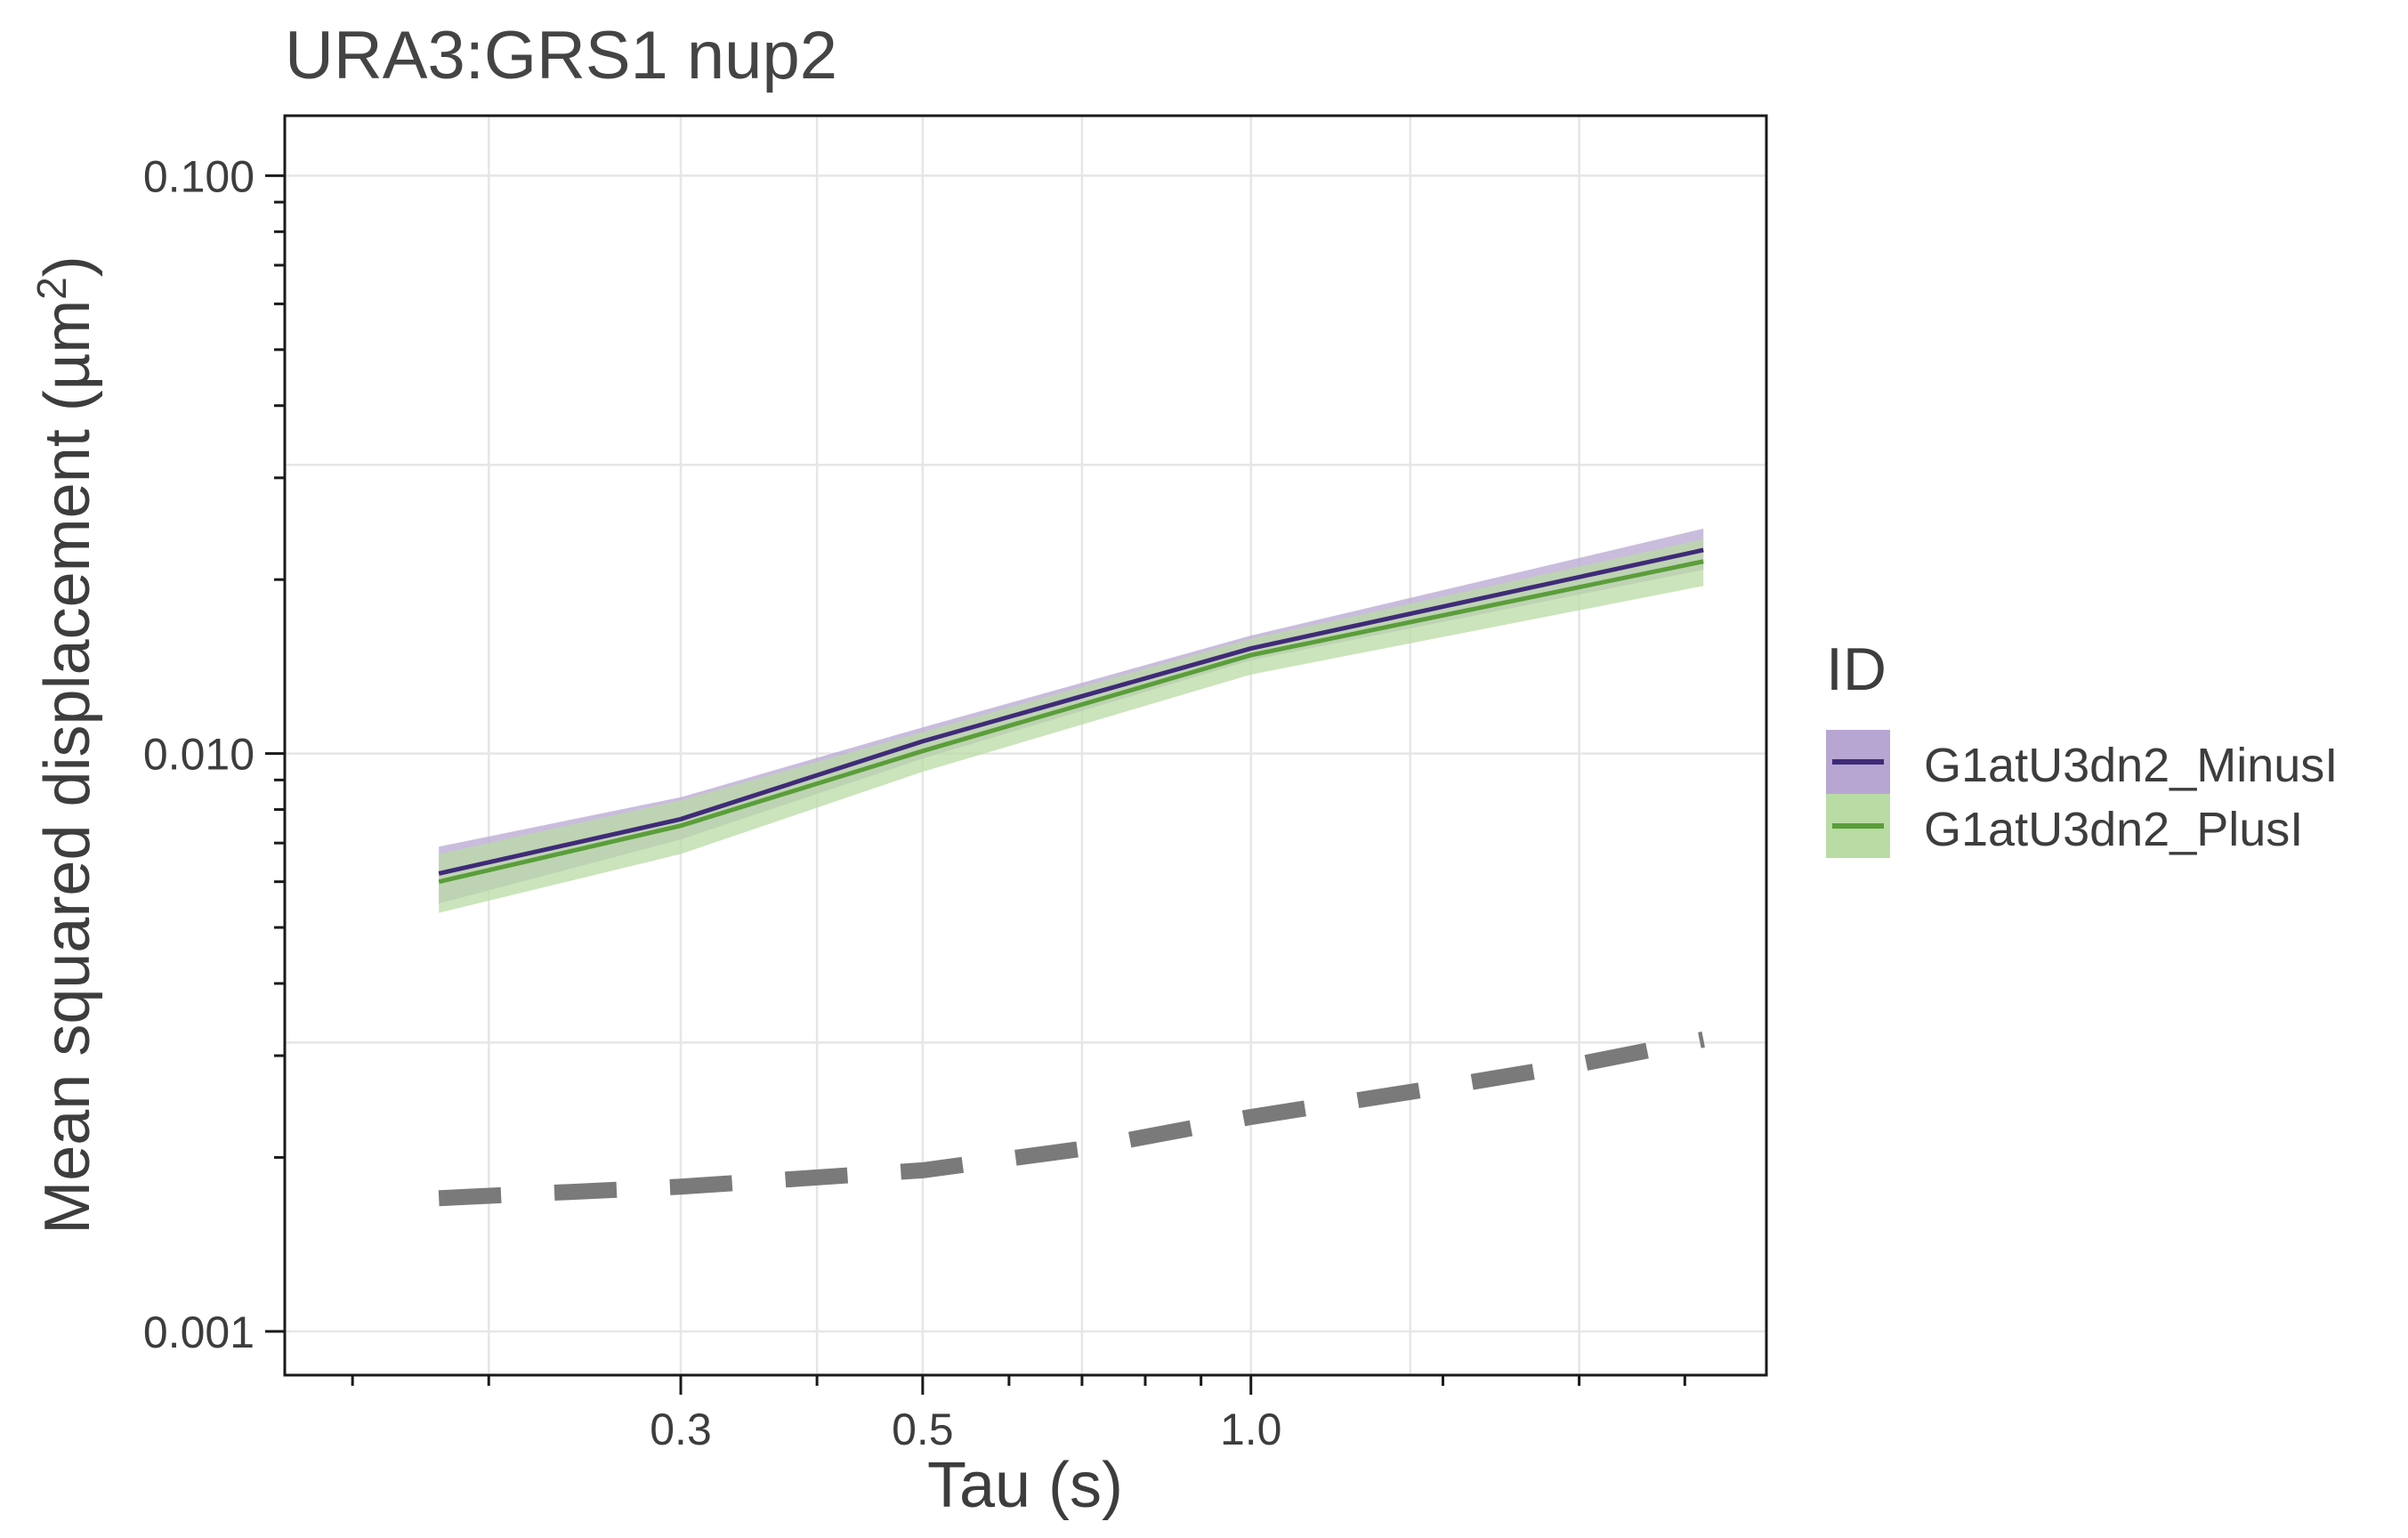 The height and width of the screenshot is (1538, 2408). What do you see at coordinates (923, 1429) in the screenshot?
I see `x-tick-label: 0.5` at bounding box center [923, 1429].